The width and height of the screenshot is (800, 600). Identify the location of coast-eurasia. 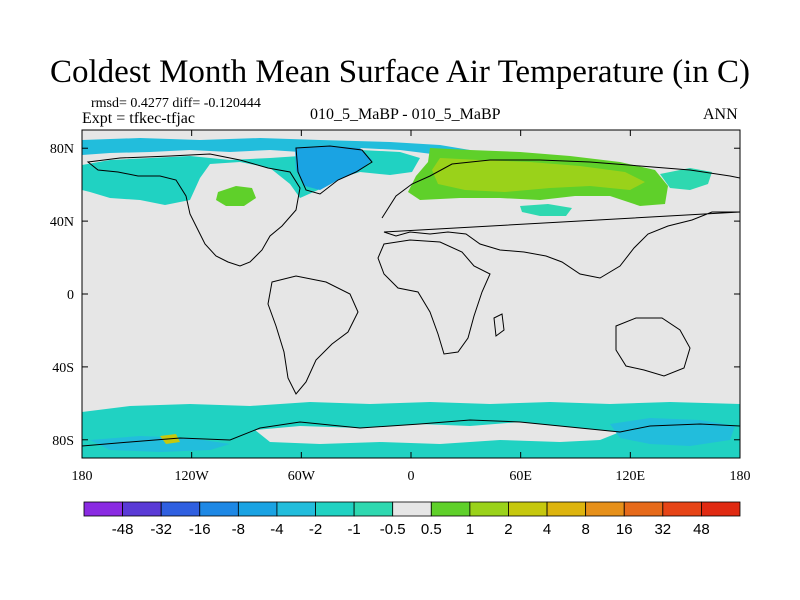
(560, 219).